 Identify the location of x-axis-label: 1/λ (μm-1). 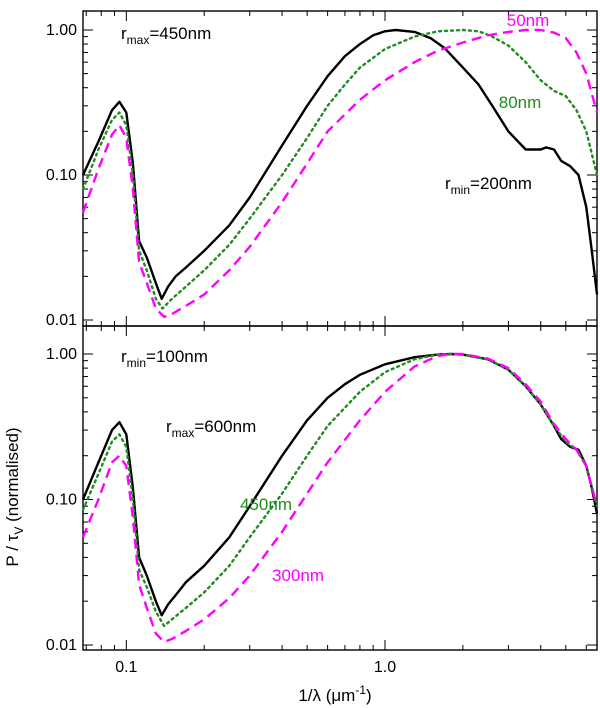
(334, 694).